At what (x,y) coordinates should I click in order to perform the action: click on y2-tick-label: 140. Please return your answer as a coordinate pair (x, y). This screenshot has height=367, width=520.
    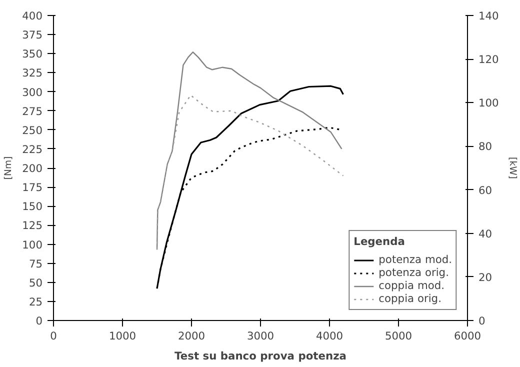
    Looking at the image, I should click on (489, 16).